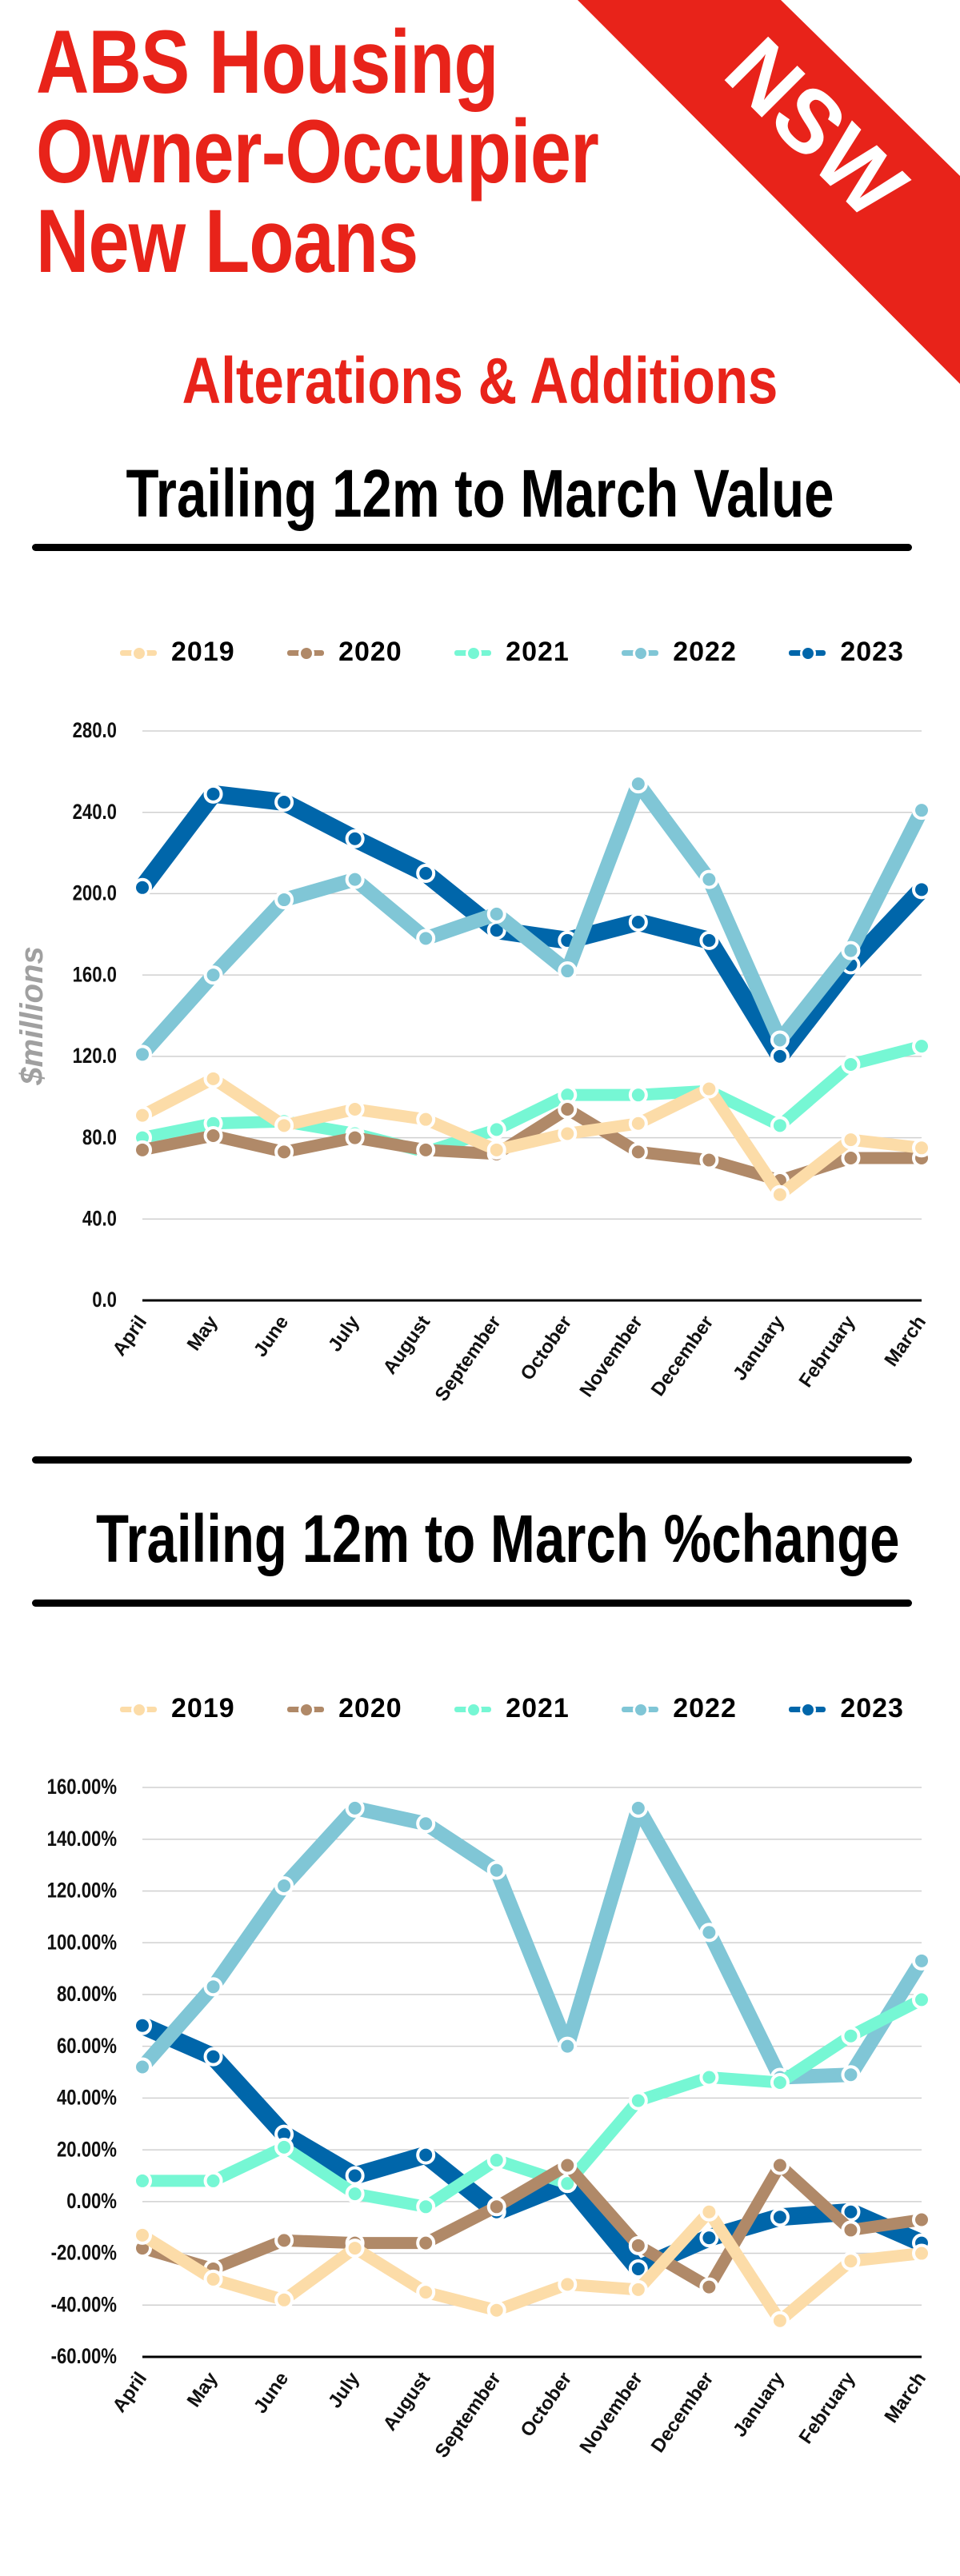 This screenshot has height=2576, width=960. I want to click on legend-item-2019: 2019, so click(177, 653).